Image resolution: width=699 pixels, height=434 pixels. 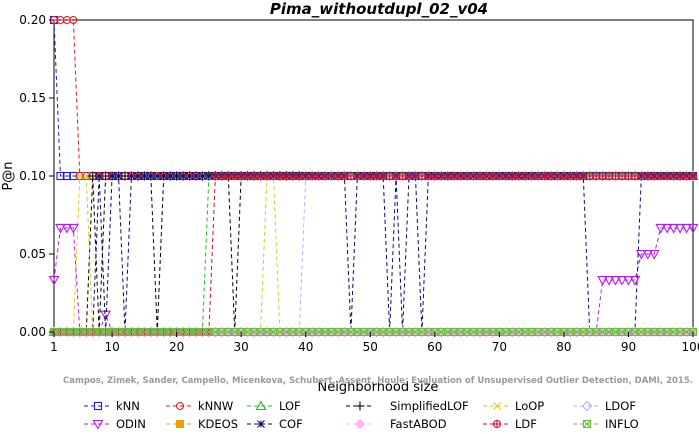 I want to click on legend-item-lof: LOF, so click(x=274, y=406).